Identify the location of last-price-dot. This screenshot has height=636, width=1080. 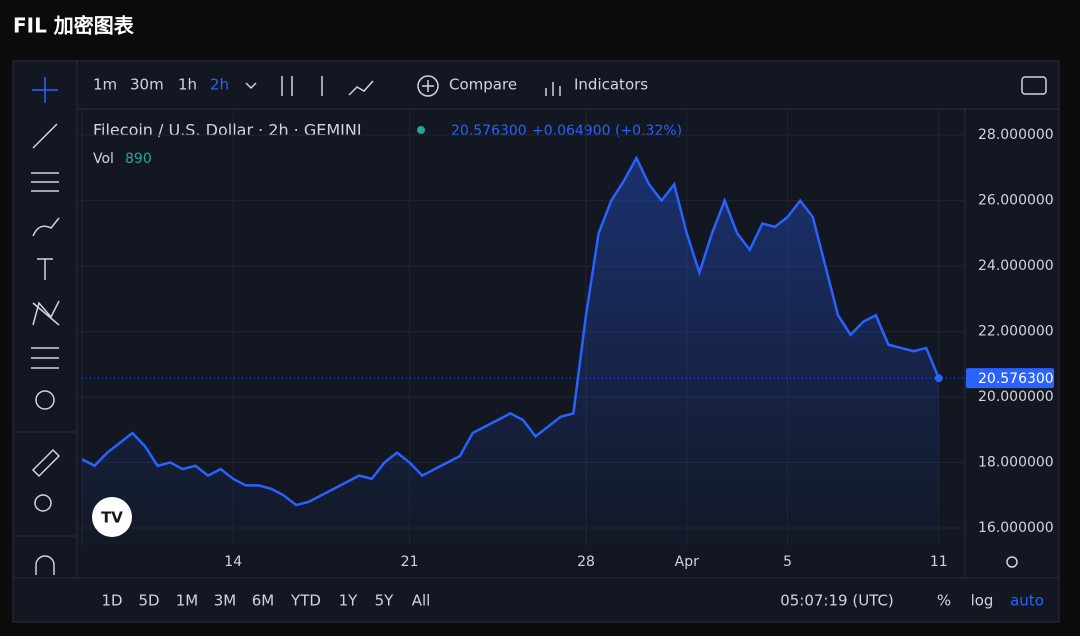
(938, 378).